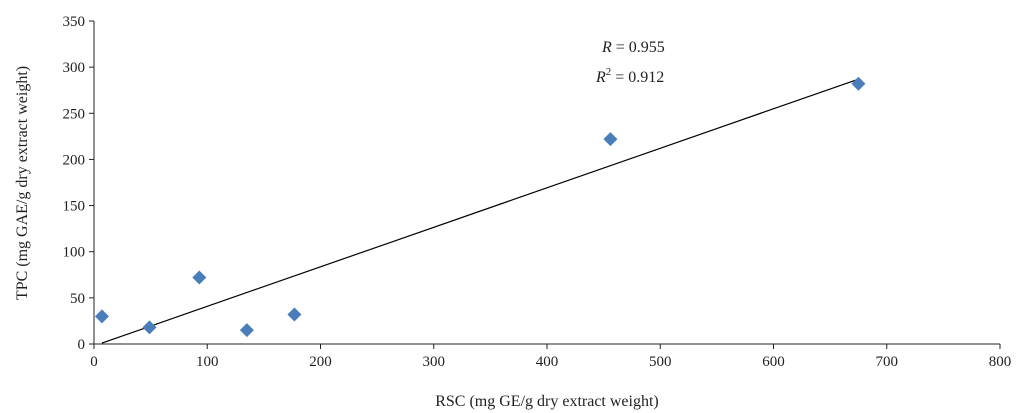  What do you see at coordinates (773, 362) in the screenshot?
I see `x-tick-label: 600` at bounding box center [773, 362].